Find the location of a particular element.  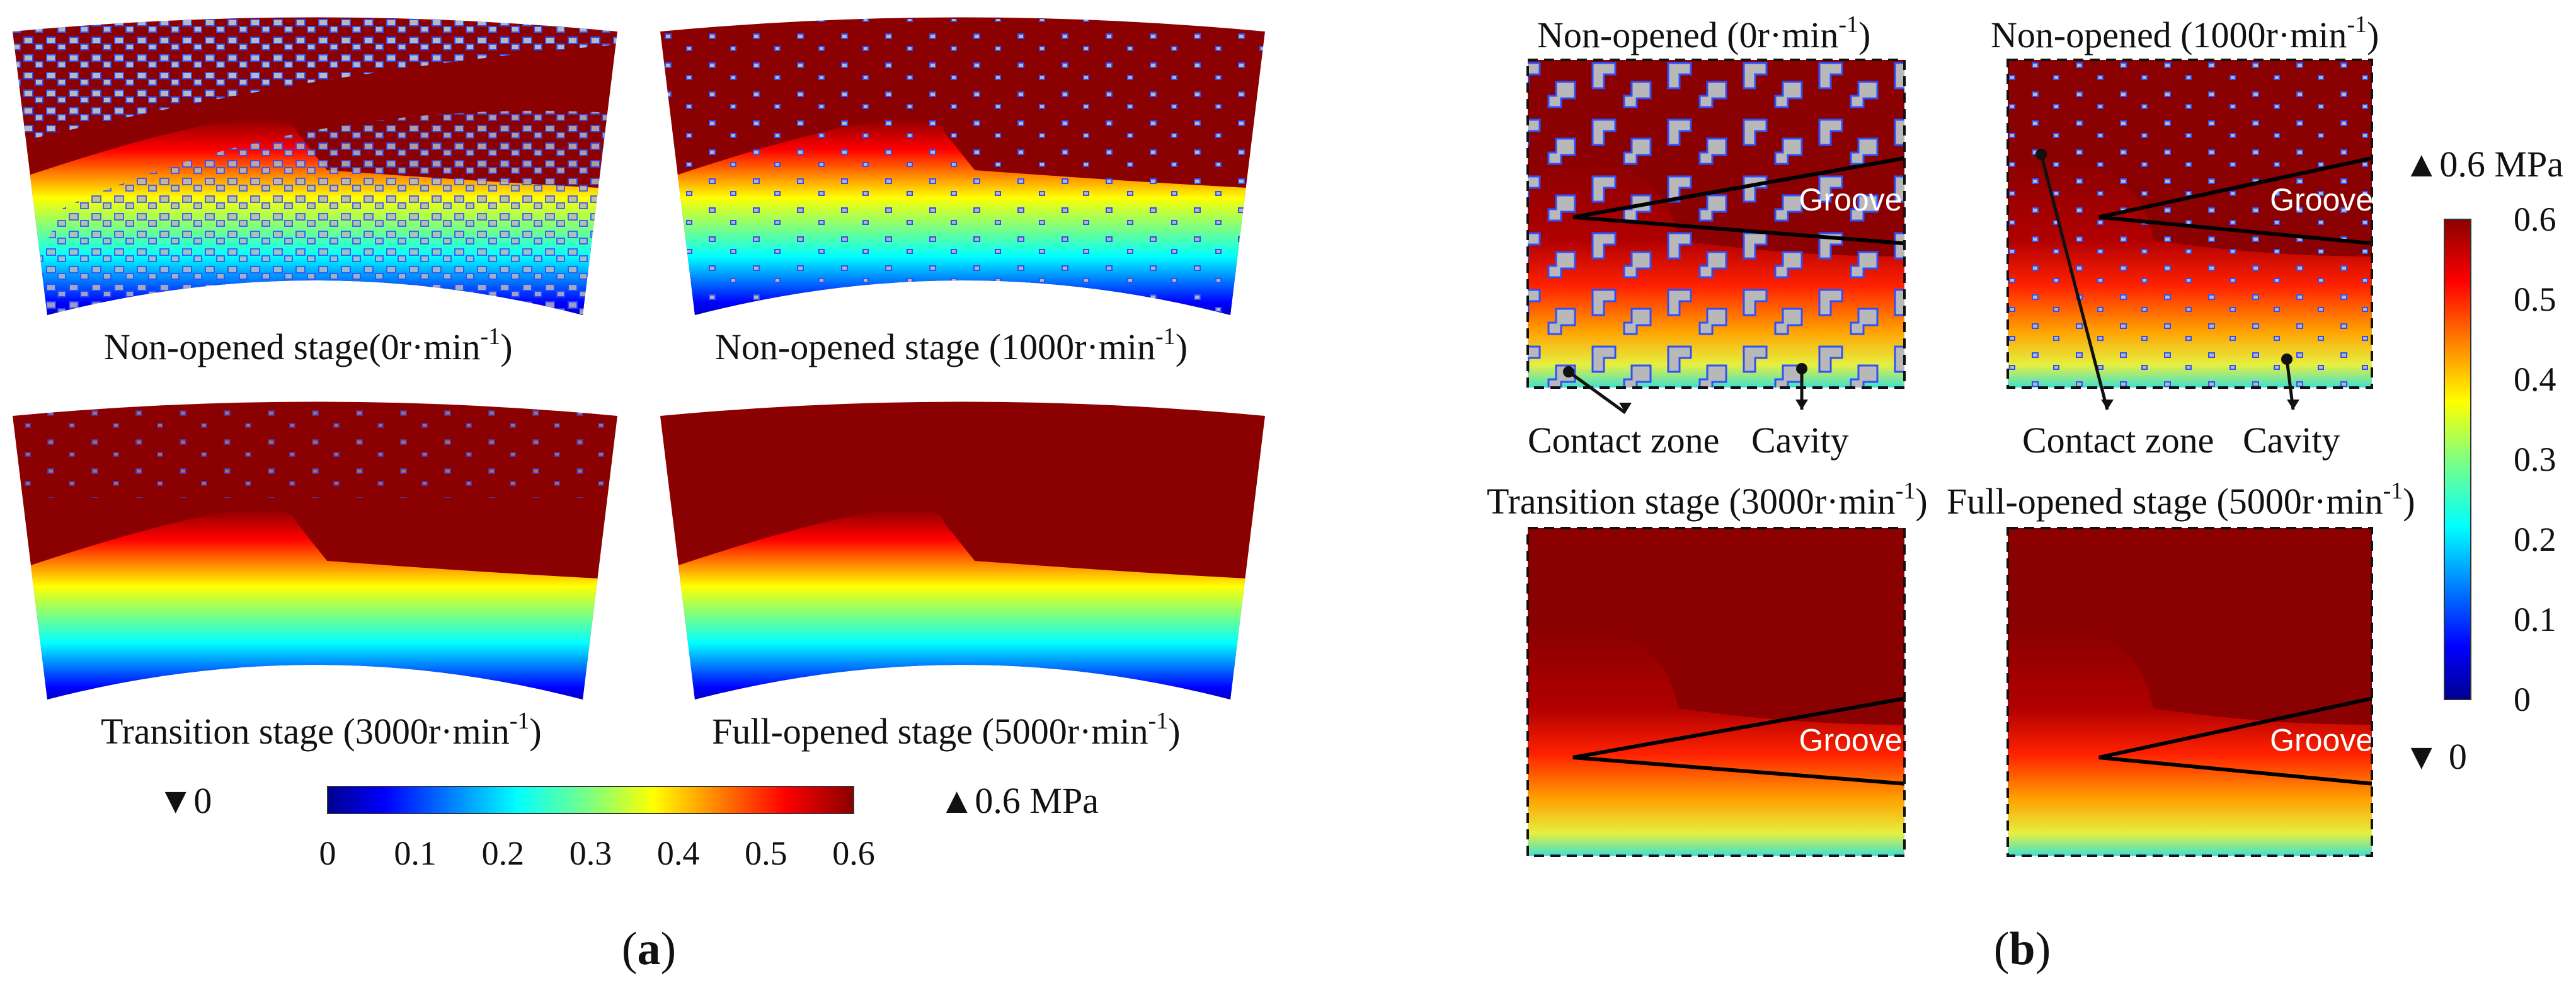

colorbar-a-tick: 0 is located at coordinates (327, 853).